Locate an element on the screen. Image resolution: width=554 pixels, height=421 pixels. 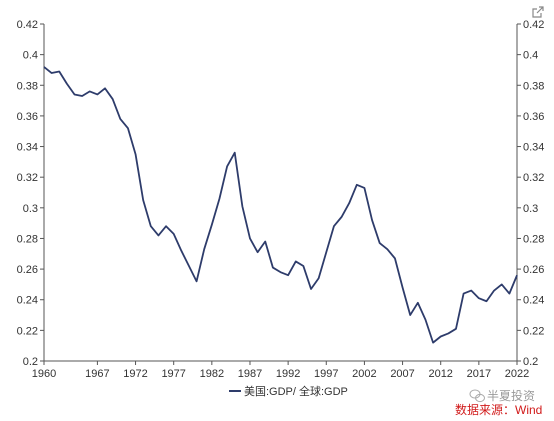
y-tick-label-left: 0.32 is located at coordinates (27, 178).